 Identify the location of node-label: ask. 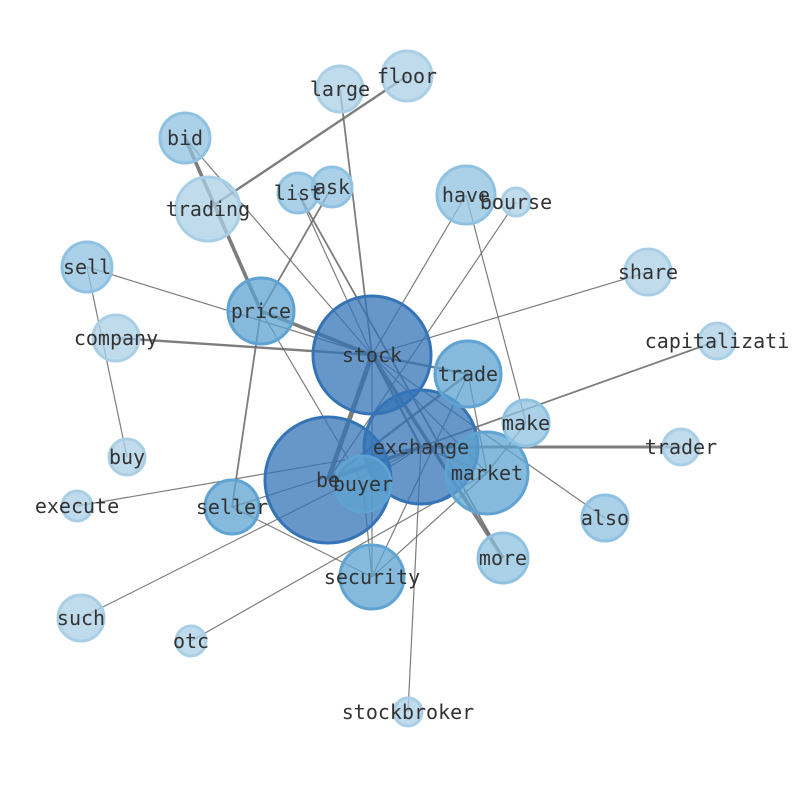
(332, 187).